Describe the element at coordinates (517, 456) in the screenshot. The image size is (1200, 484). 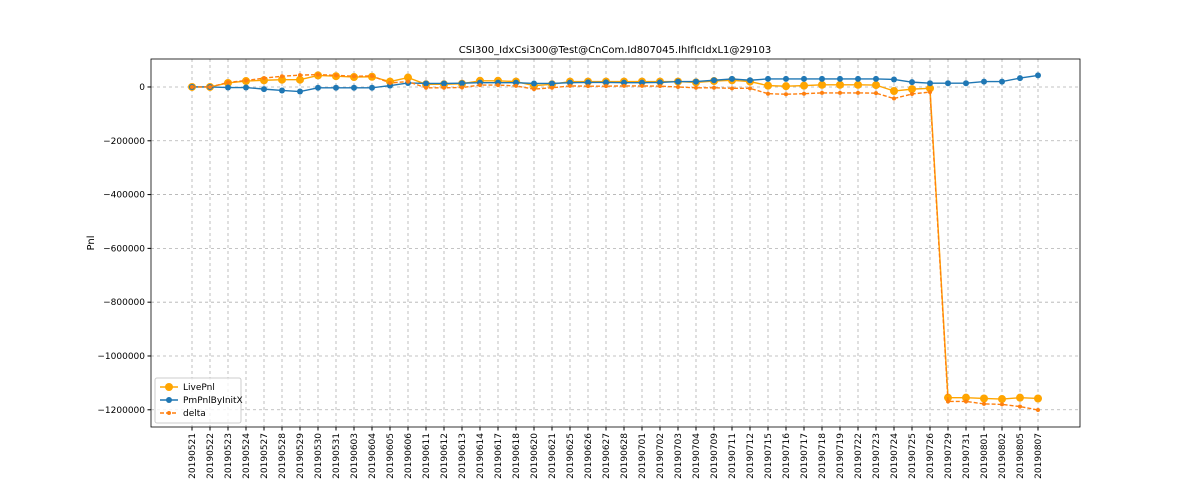
I see `x-tick-label: 20190618` at that location.